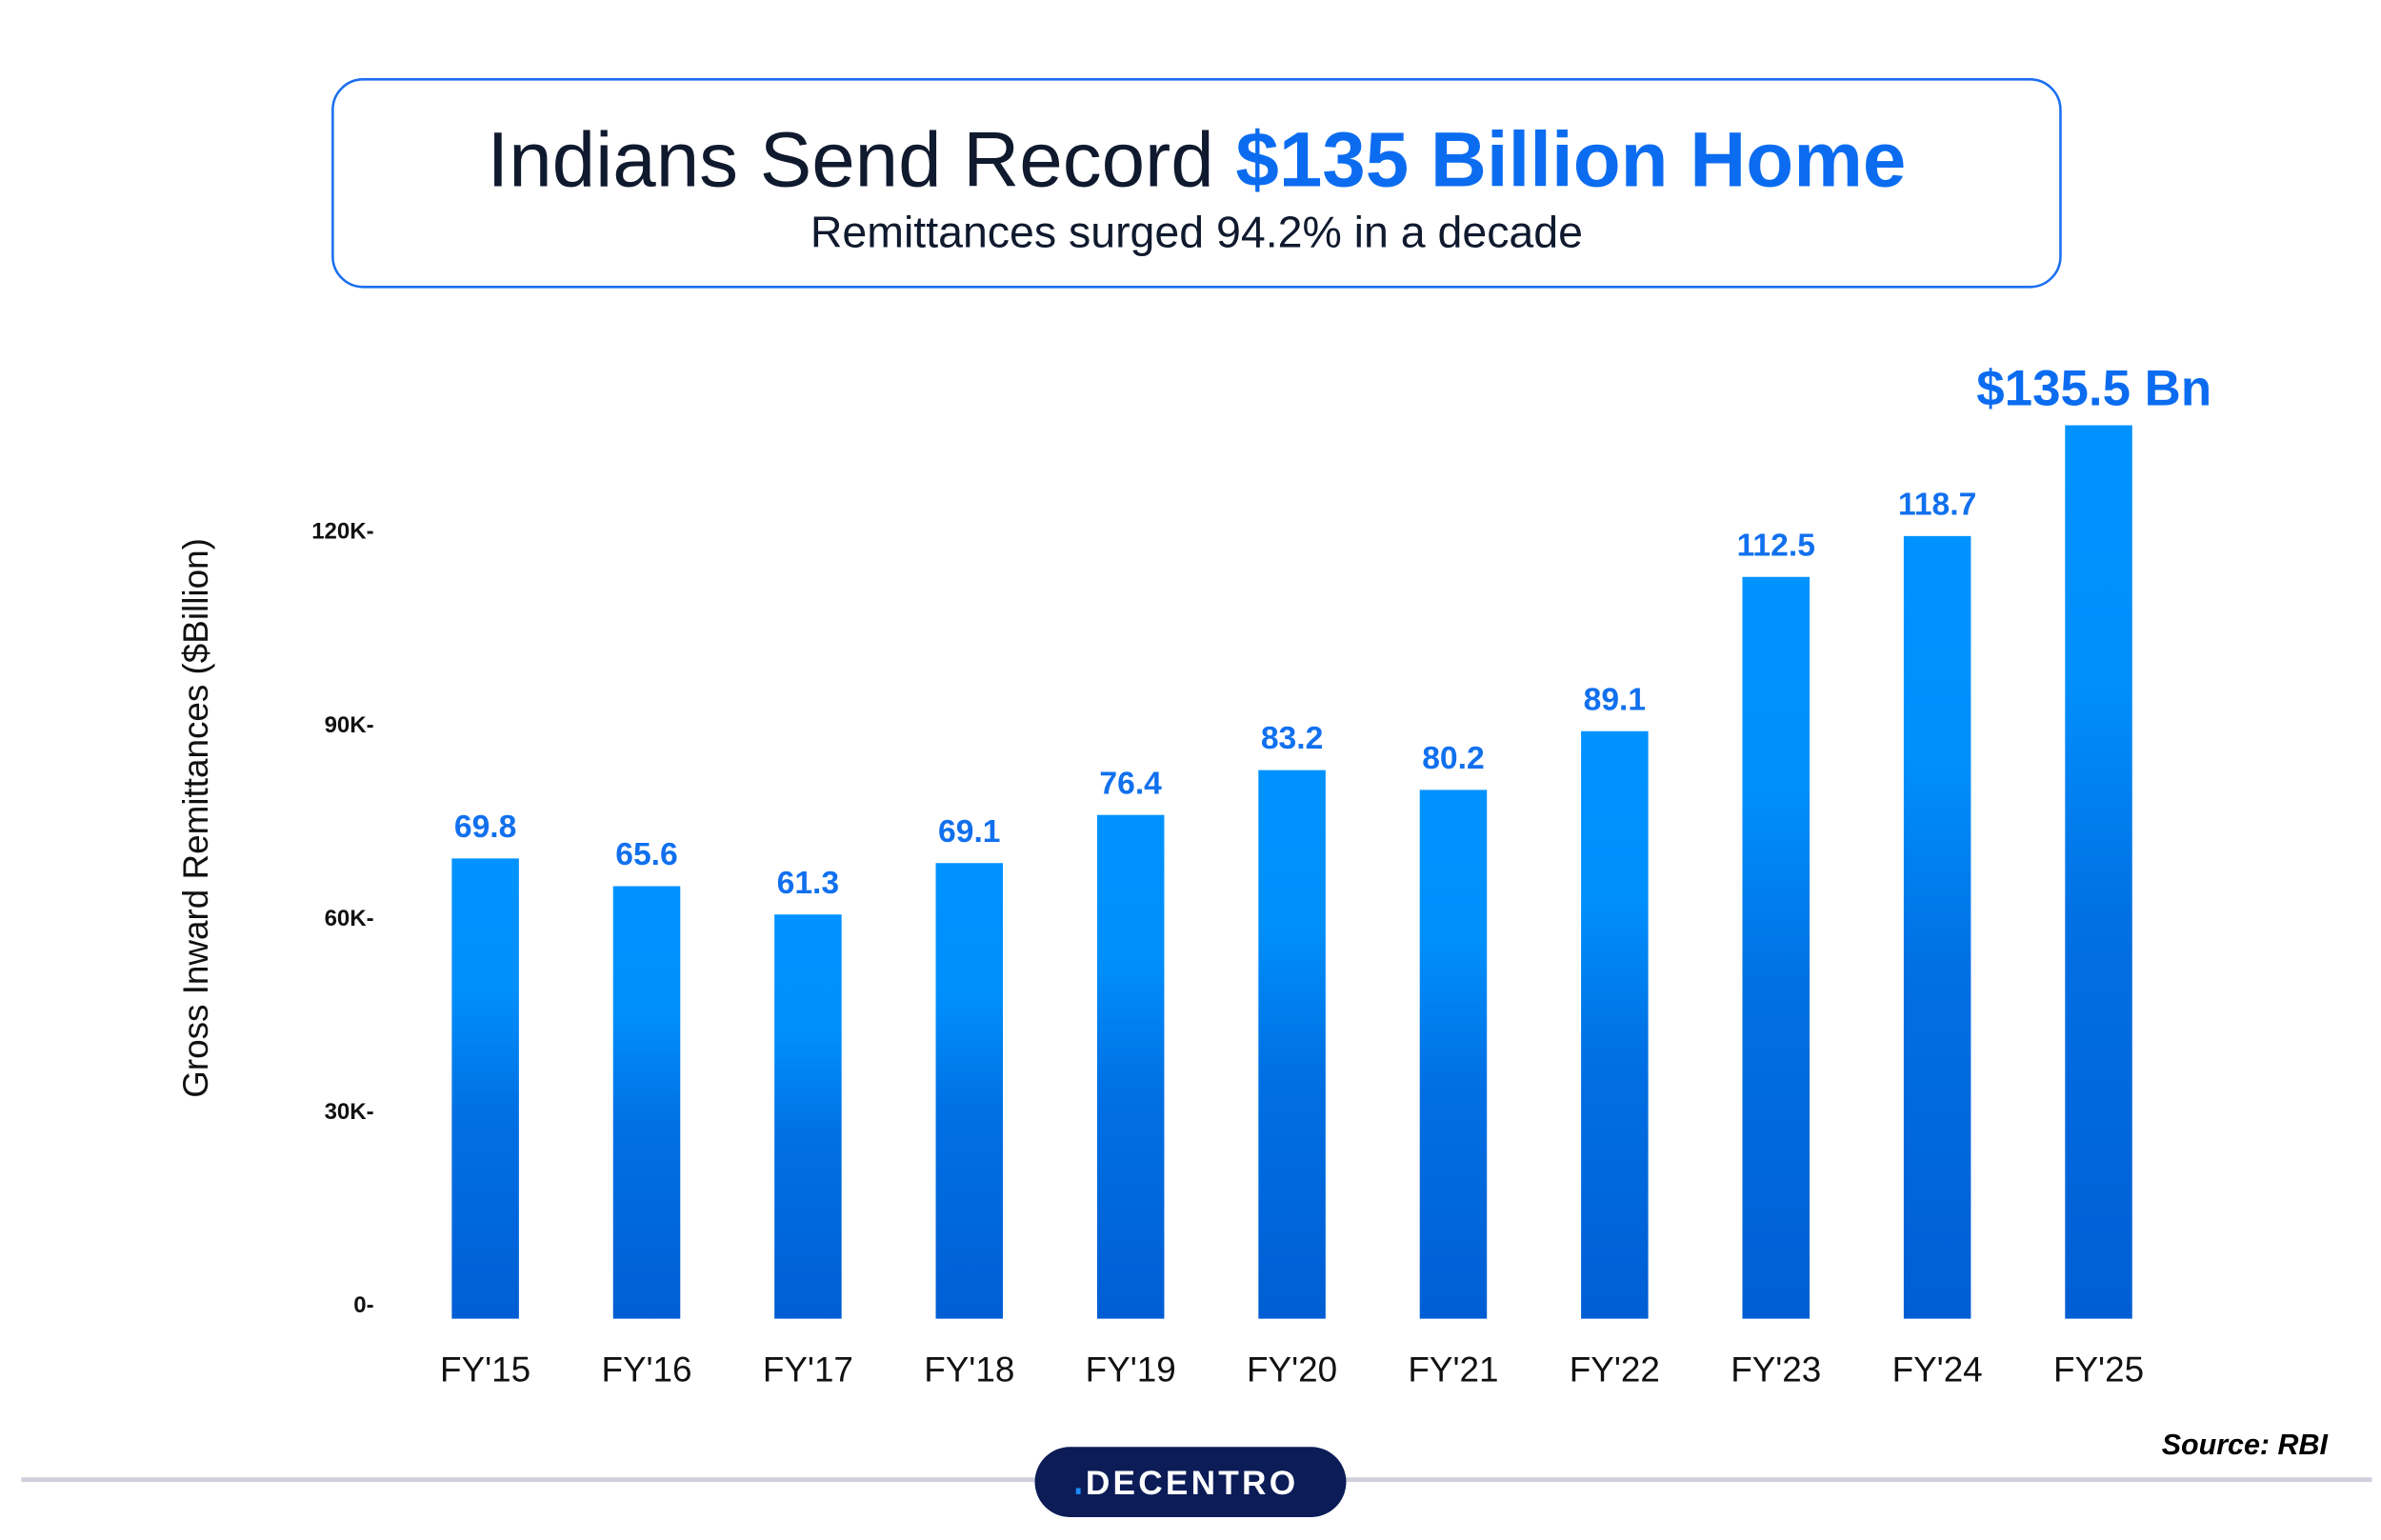 The width and height of the screenshot is (2381, 1540). I want to click on value-label: 83.2, so click(1292, 738).